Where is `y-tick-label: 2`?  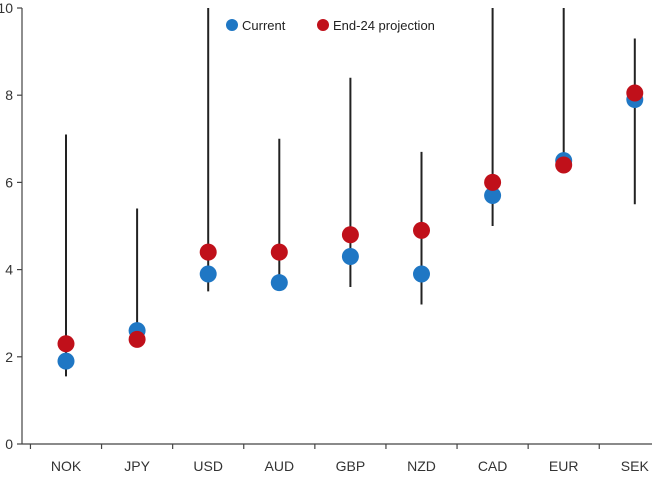 y-tick-label: 2 is located at coordinates (9, 357).